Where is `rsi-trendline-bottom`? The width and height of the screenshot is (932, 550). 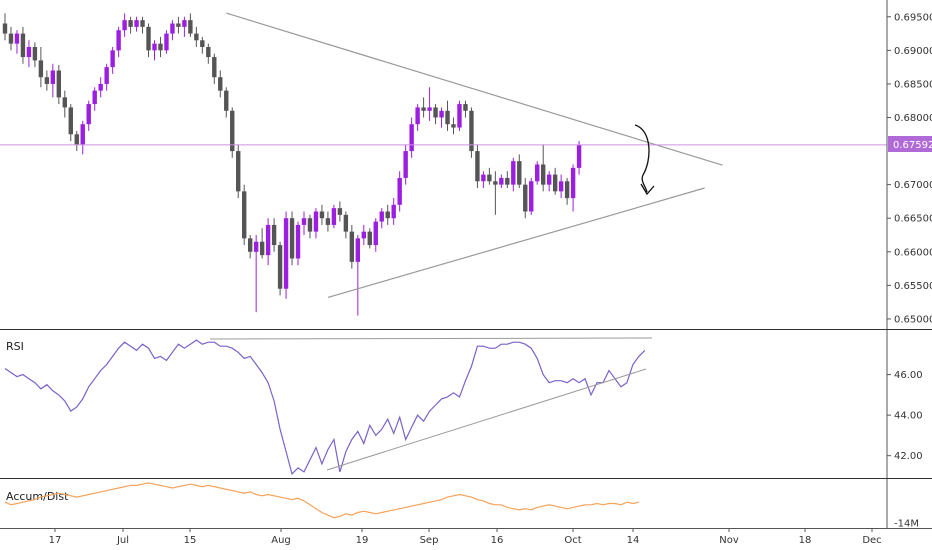
rsi-trendline-bottom is located at coordinates (486, 419).